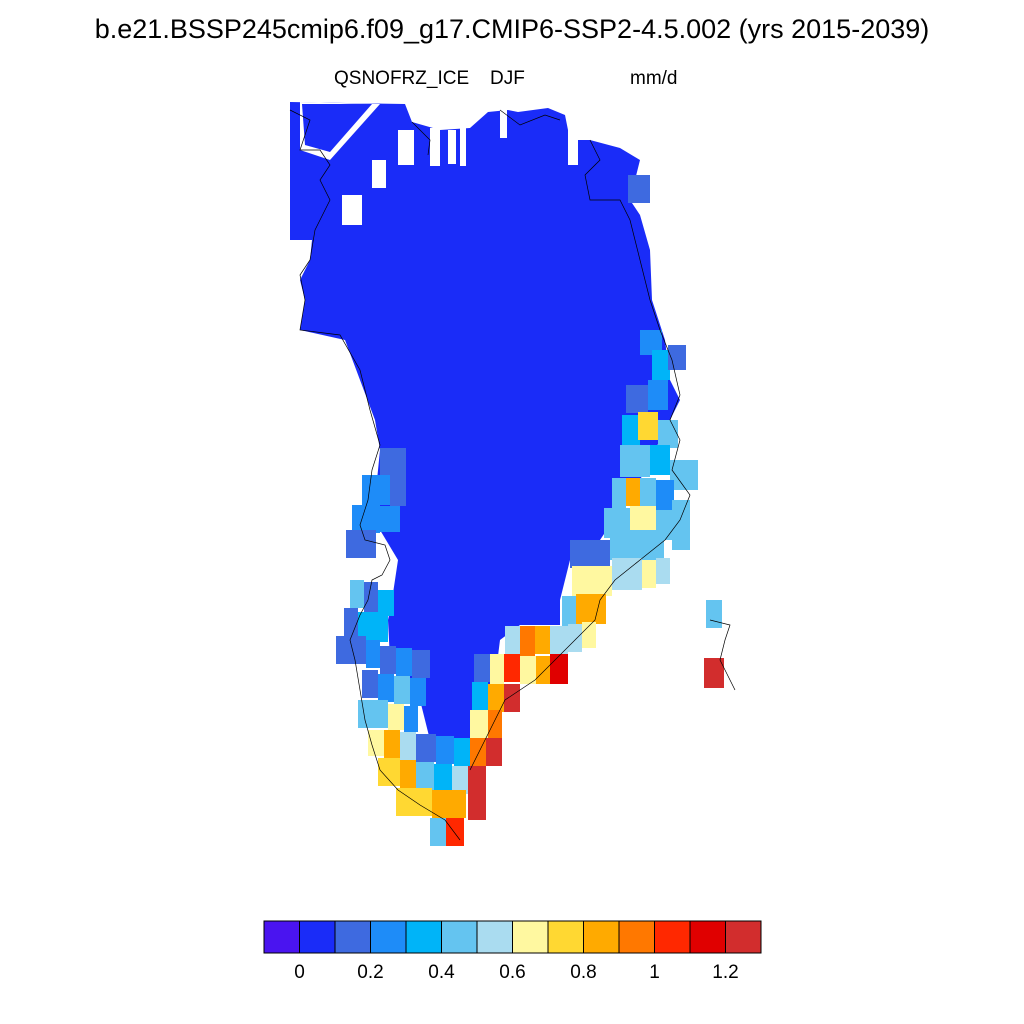 The height and width of the screenshot is (1024, 1024). I want to click on colorbar-tick-label: 1, so click(654, 972).